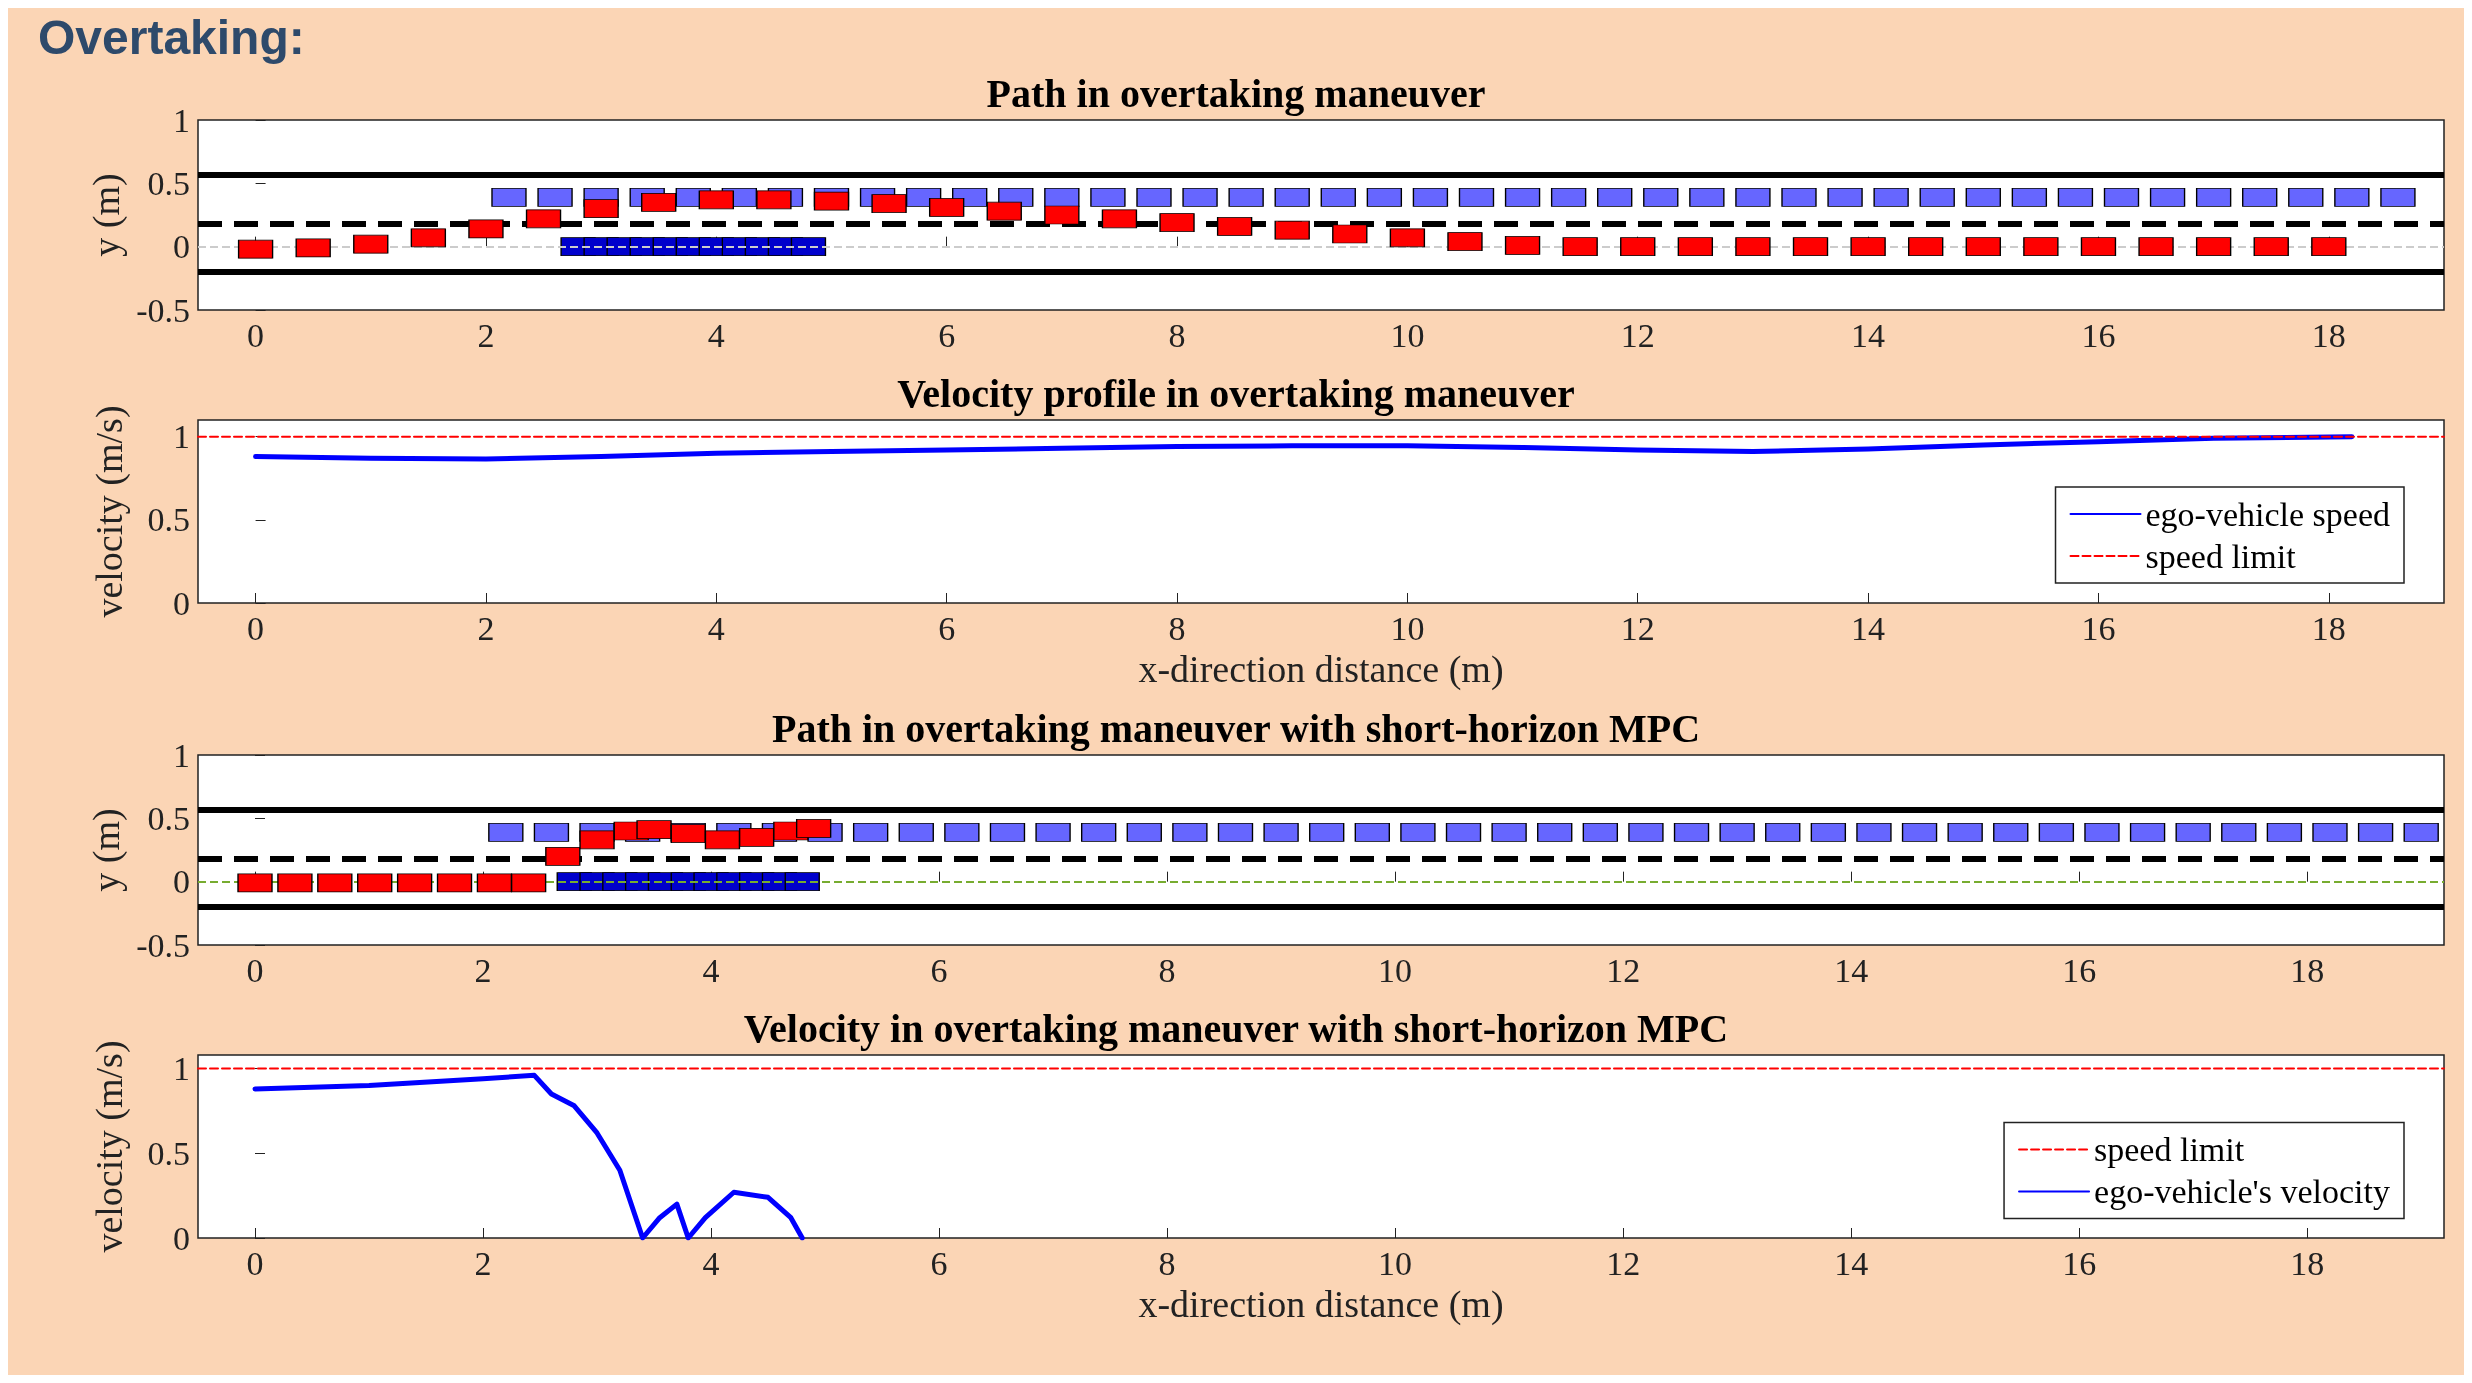  I want to click on text: Overtaking:, so click(171, 37).